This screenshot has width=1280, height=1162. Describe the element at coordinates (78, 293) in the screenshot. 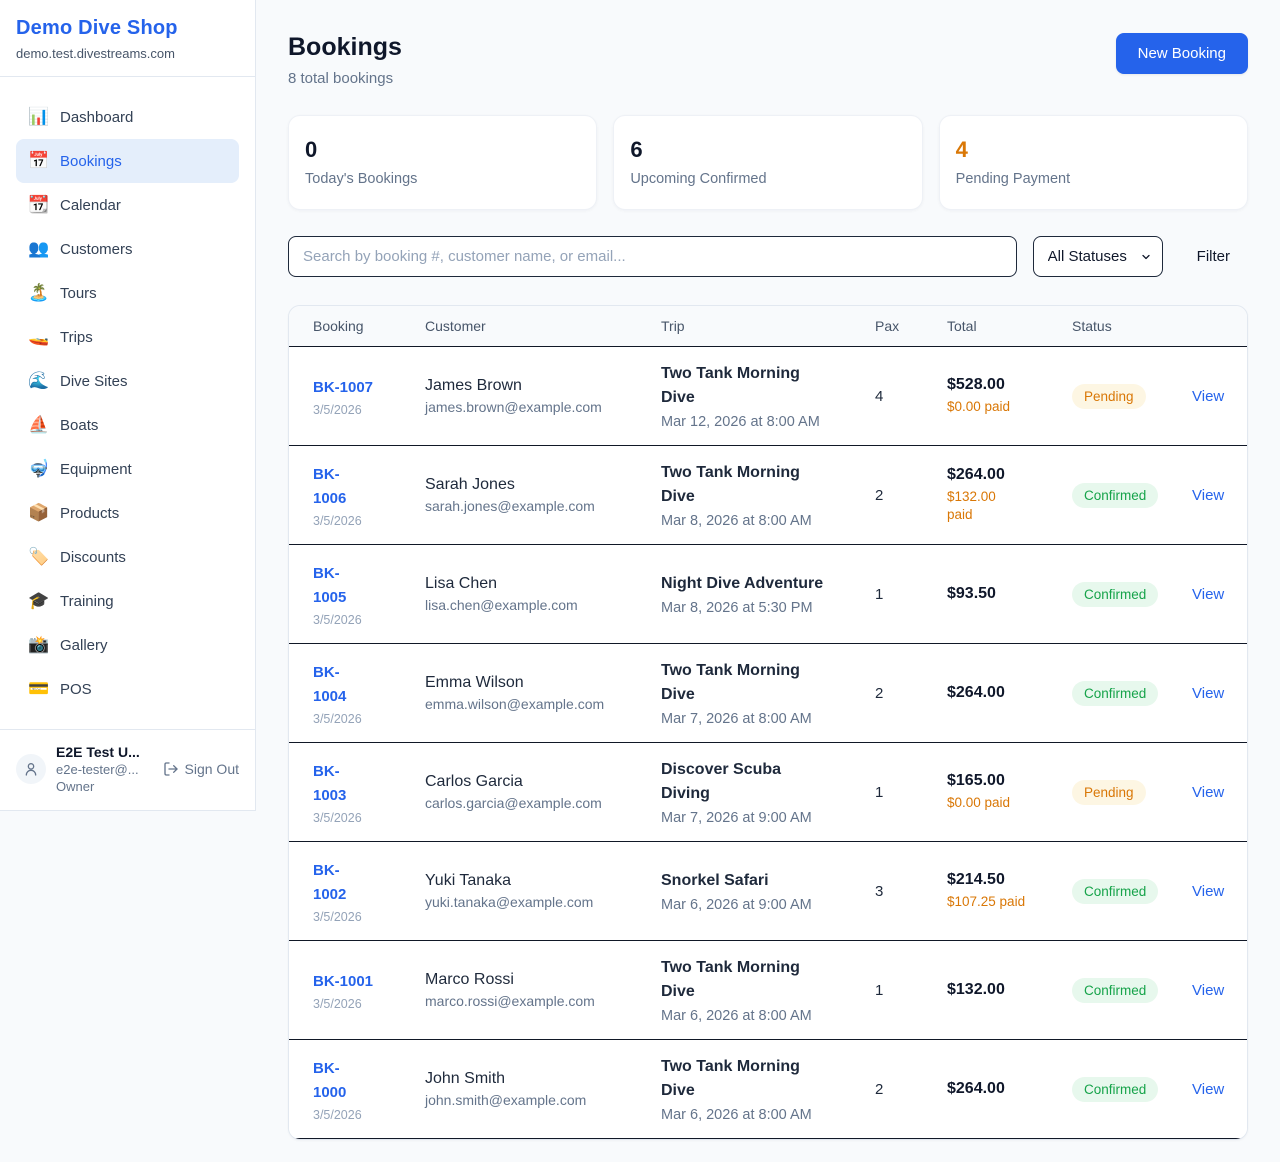

I see `sidebar-item-label: Tours` at that location.